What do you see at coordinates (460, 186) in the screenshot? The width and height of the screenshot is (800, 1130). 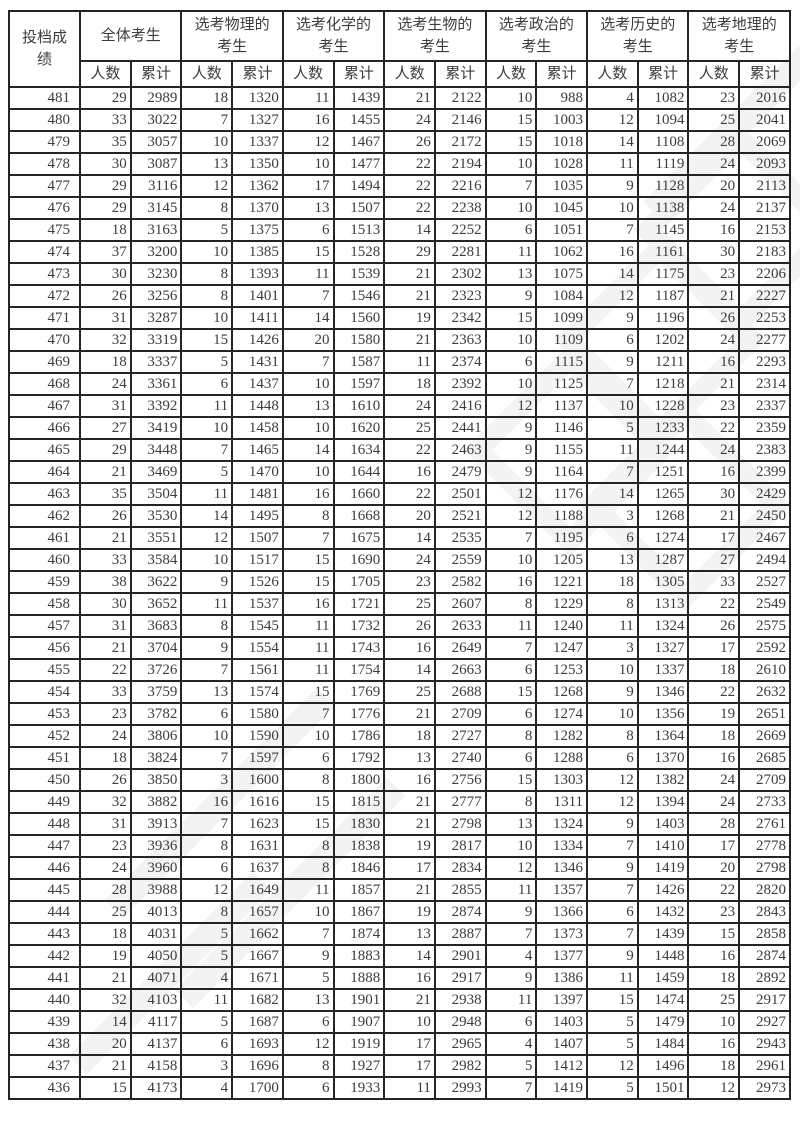 I see `cumulative-cell: 2216` at bounding box center [460, 186].